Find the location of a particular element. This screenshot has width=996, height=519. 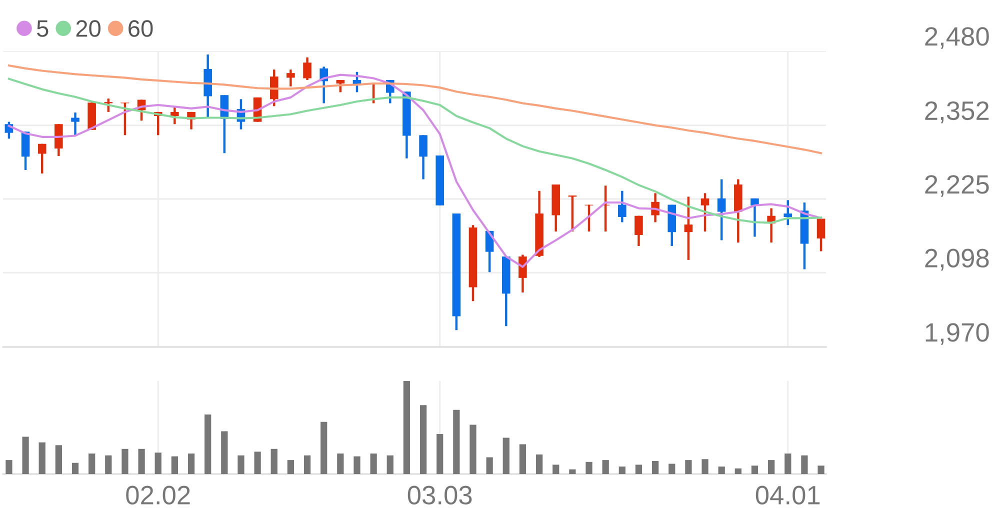

x-tick-label: 02.02 is located at coordinates (158, 495).